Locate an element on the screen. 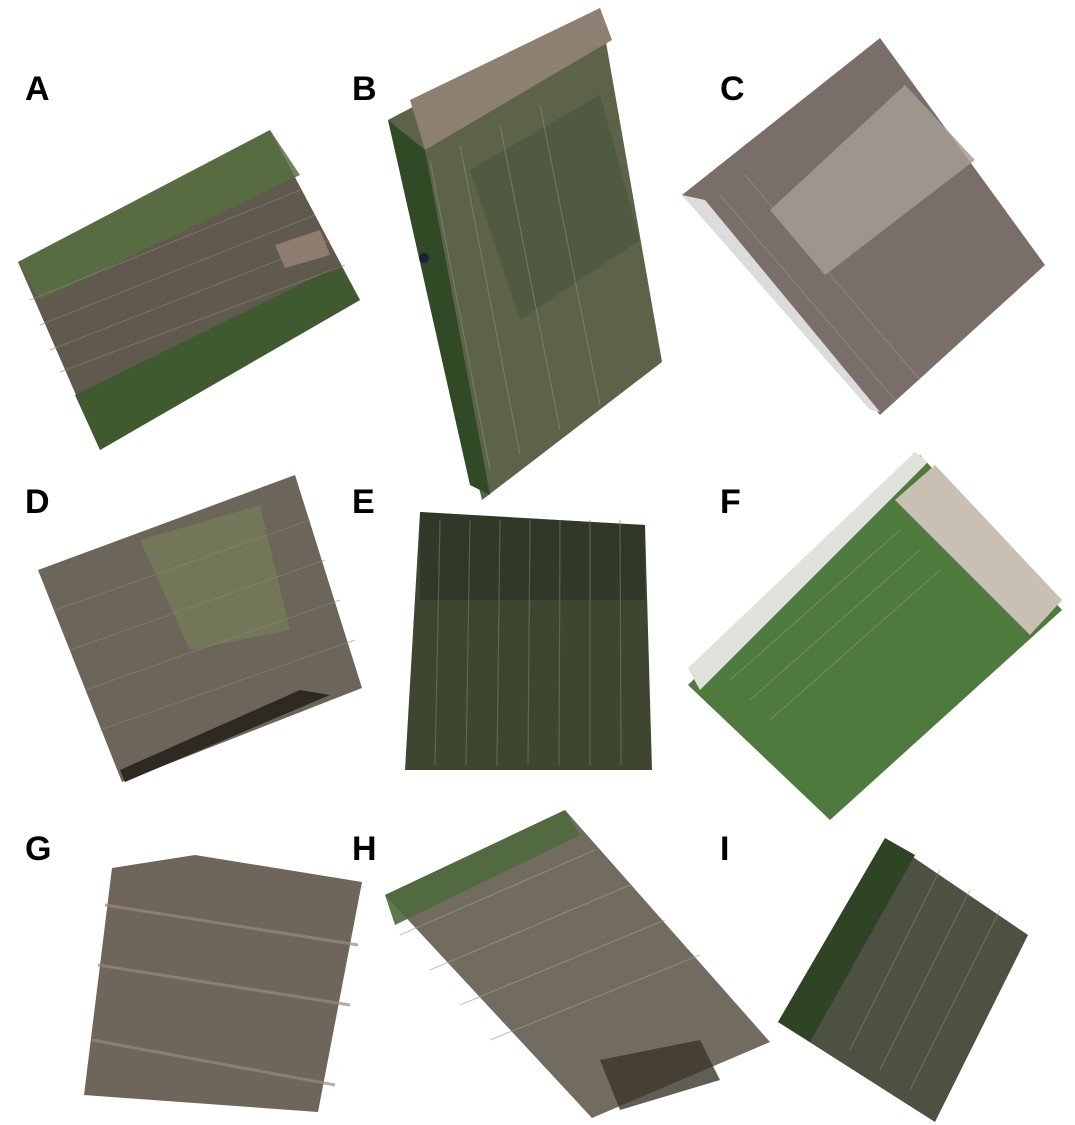  panel-label-b: B is located at coordinates (364, 89).